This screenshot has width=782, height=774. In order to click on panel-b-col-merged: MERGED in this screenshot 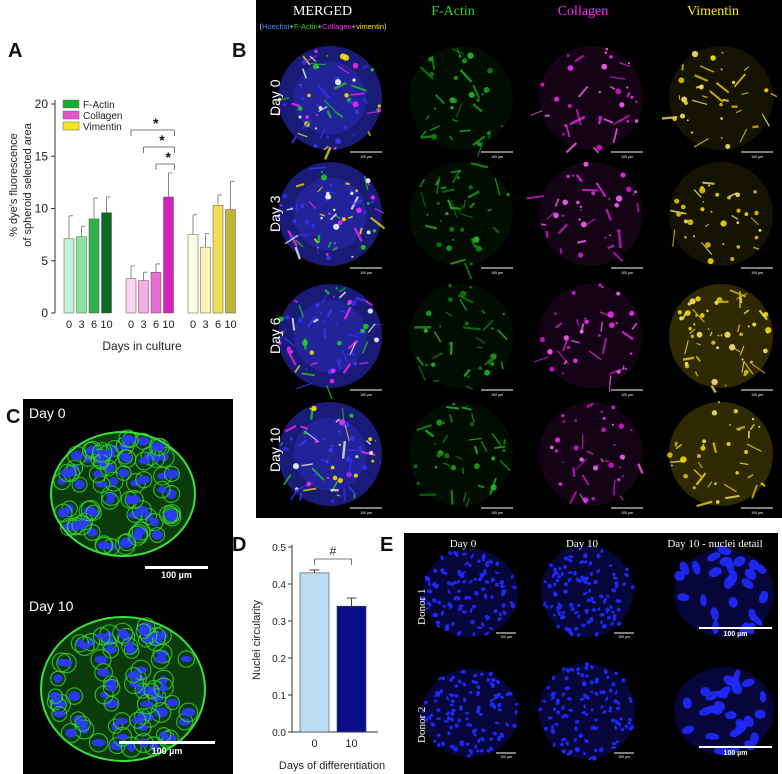, I will do `click(322, 11)`.